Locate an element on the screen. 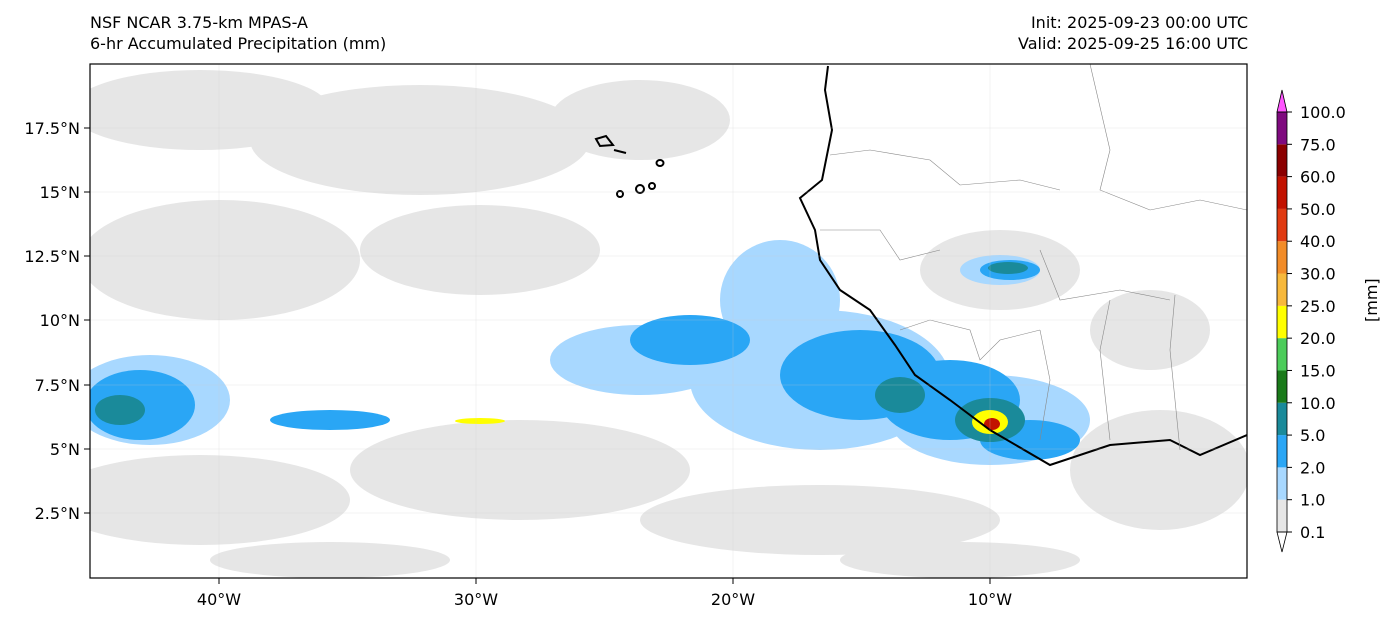 Image resolution: width=1396 pixels, height=623 pixels. lat-label-7-5n: 7.5°N is located at coordinates (57, 385).